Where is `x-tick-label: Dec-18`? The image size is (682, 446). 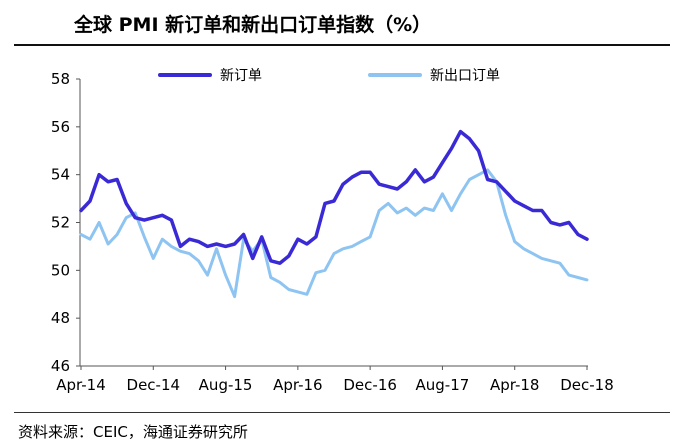
x-tick-label: Dec-18 is located at coordinates (587, 385).